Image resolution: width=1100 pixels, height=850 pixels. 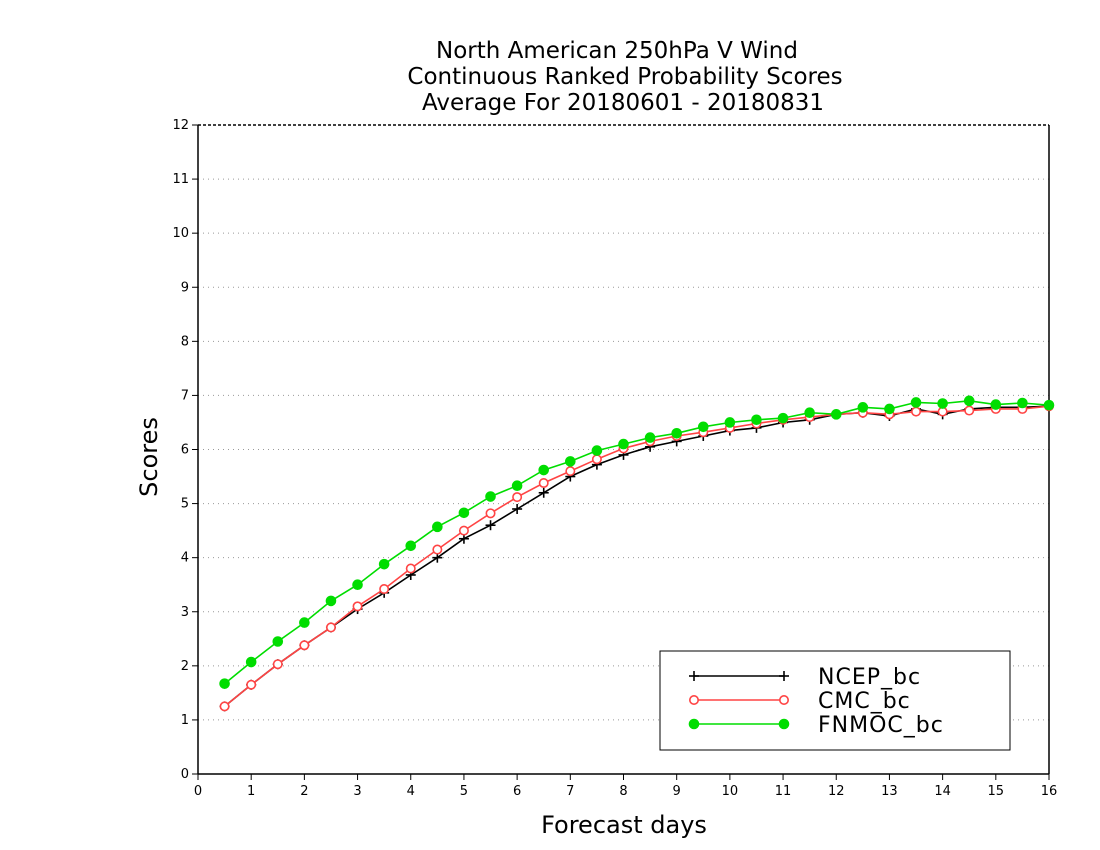 What do you see at coordinates (251, 791) in the screenshot?
I see `x-tick-label: 1` at bounding box center [251, 791].